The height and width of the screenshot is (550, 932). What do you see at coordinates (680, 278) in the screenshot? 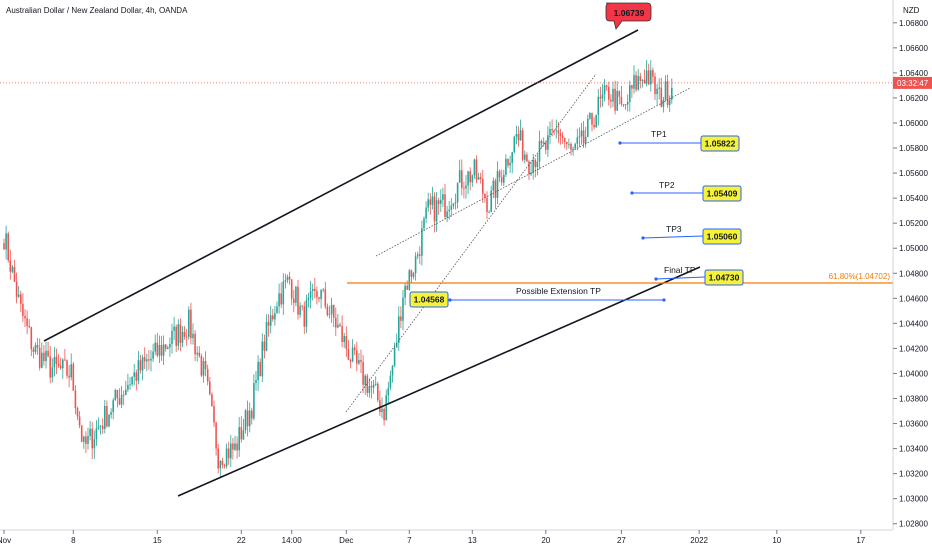
I see `final-tp-line` at bounding box center [680, 278].